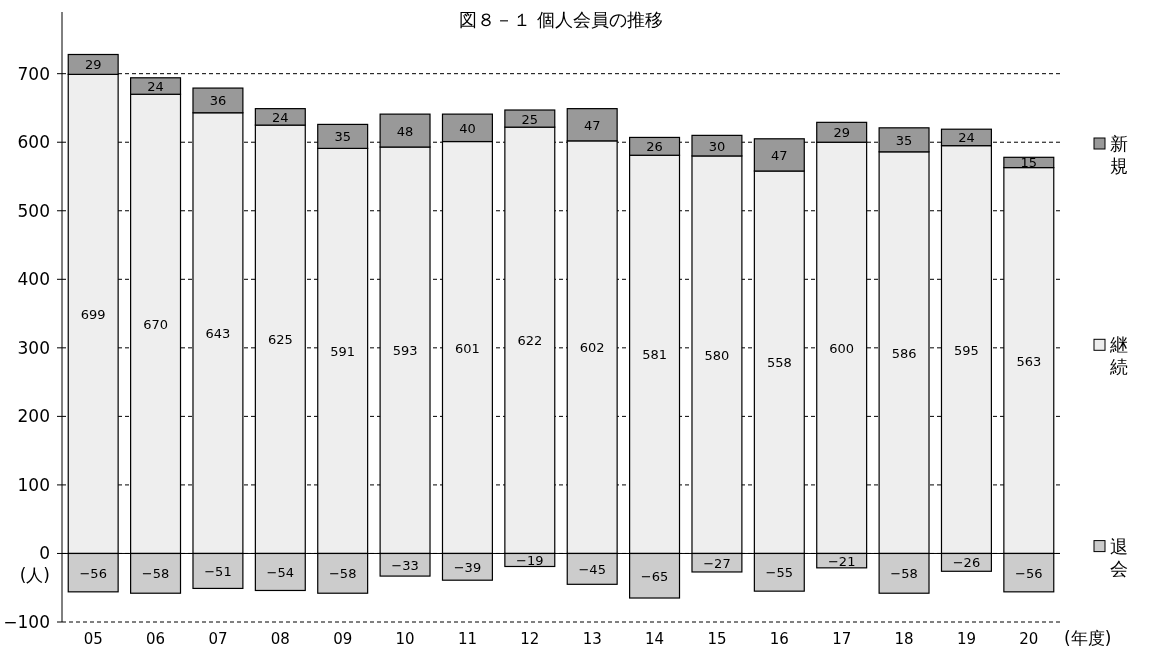  Describe the element at coordinates (530, 639) in the screenshot. I see `x-tick-label: 12` at that location.